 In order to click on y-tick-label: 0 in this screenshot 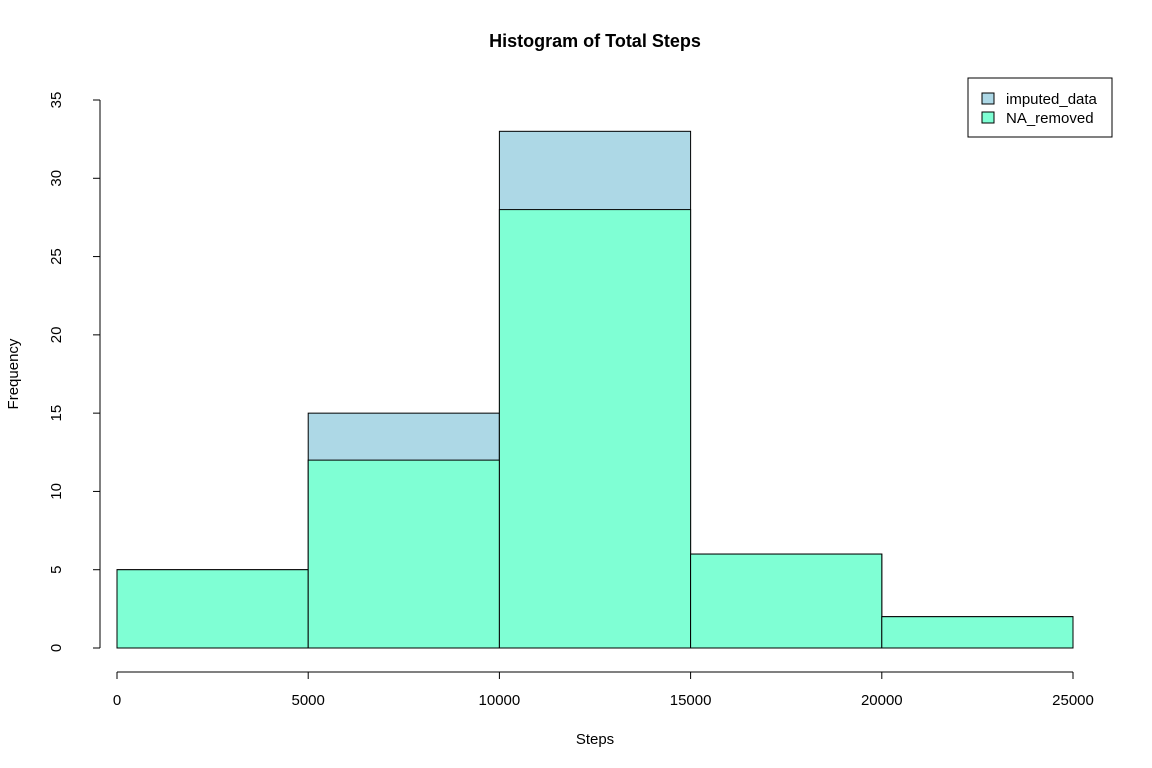, I will do `click(56, 648)`.